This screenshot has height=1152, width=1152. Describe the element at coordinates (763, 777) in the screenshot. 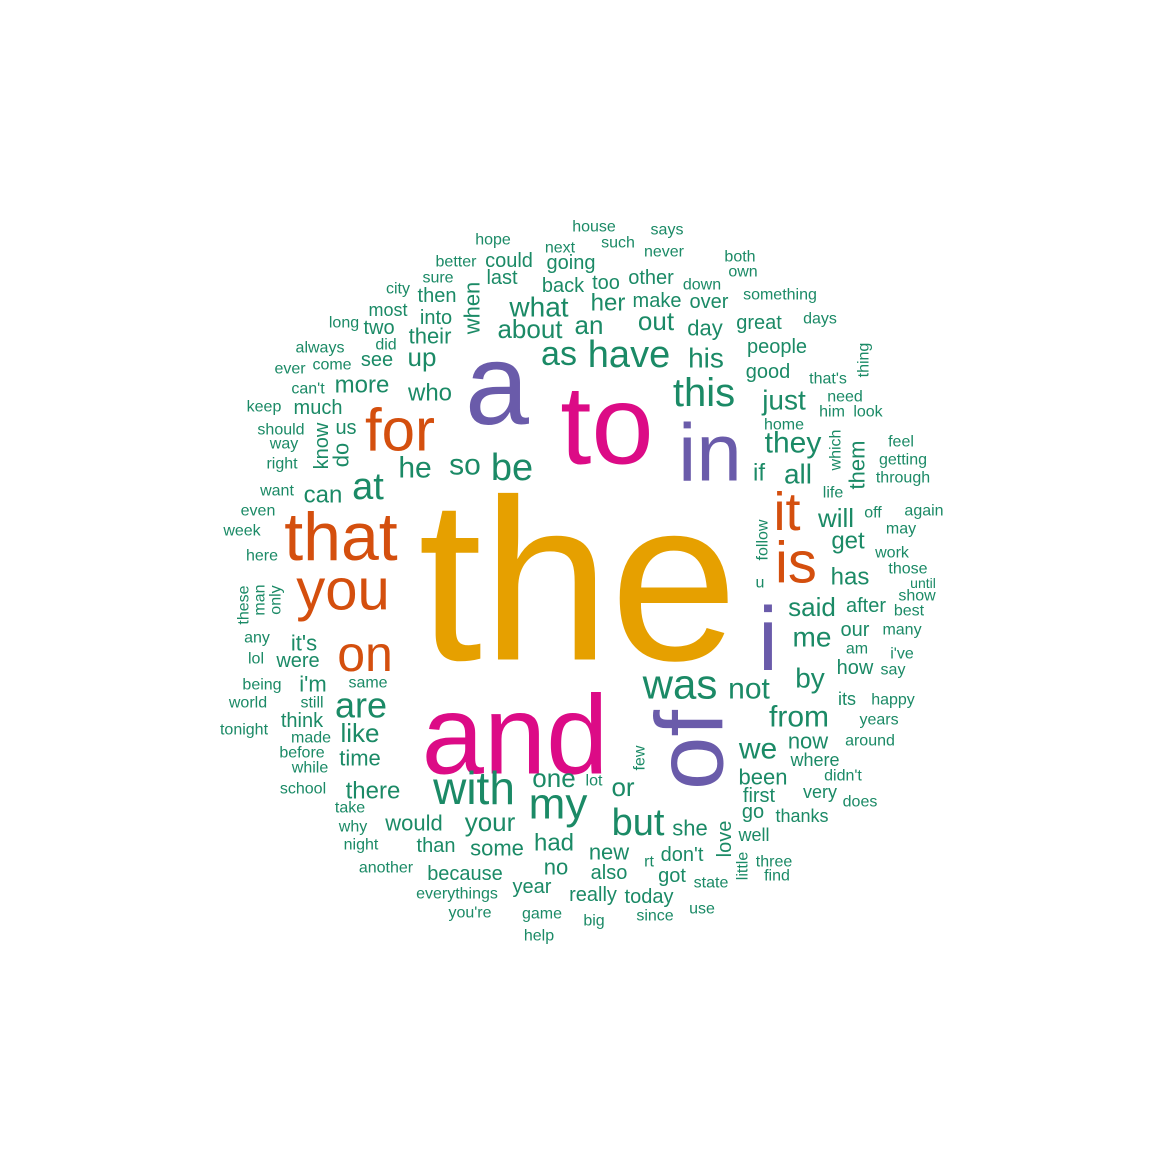

I see `word-been: been` at that location.